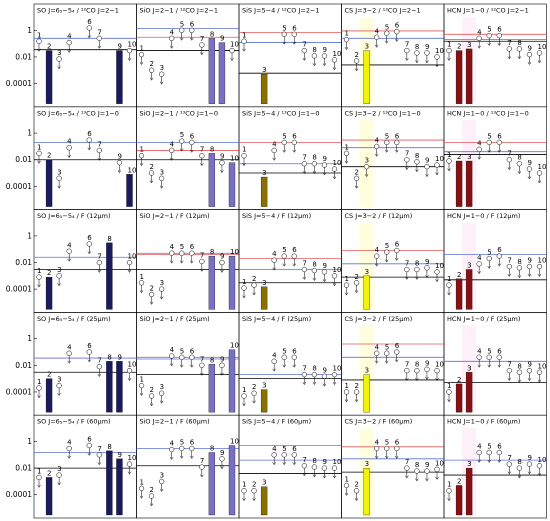 This screenshot has height=521, width=550. I want to click on panel: HCN J=1−0 / F (12μm) 23 1 45 67 8 9 10, so click(495, 261).